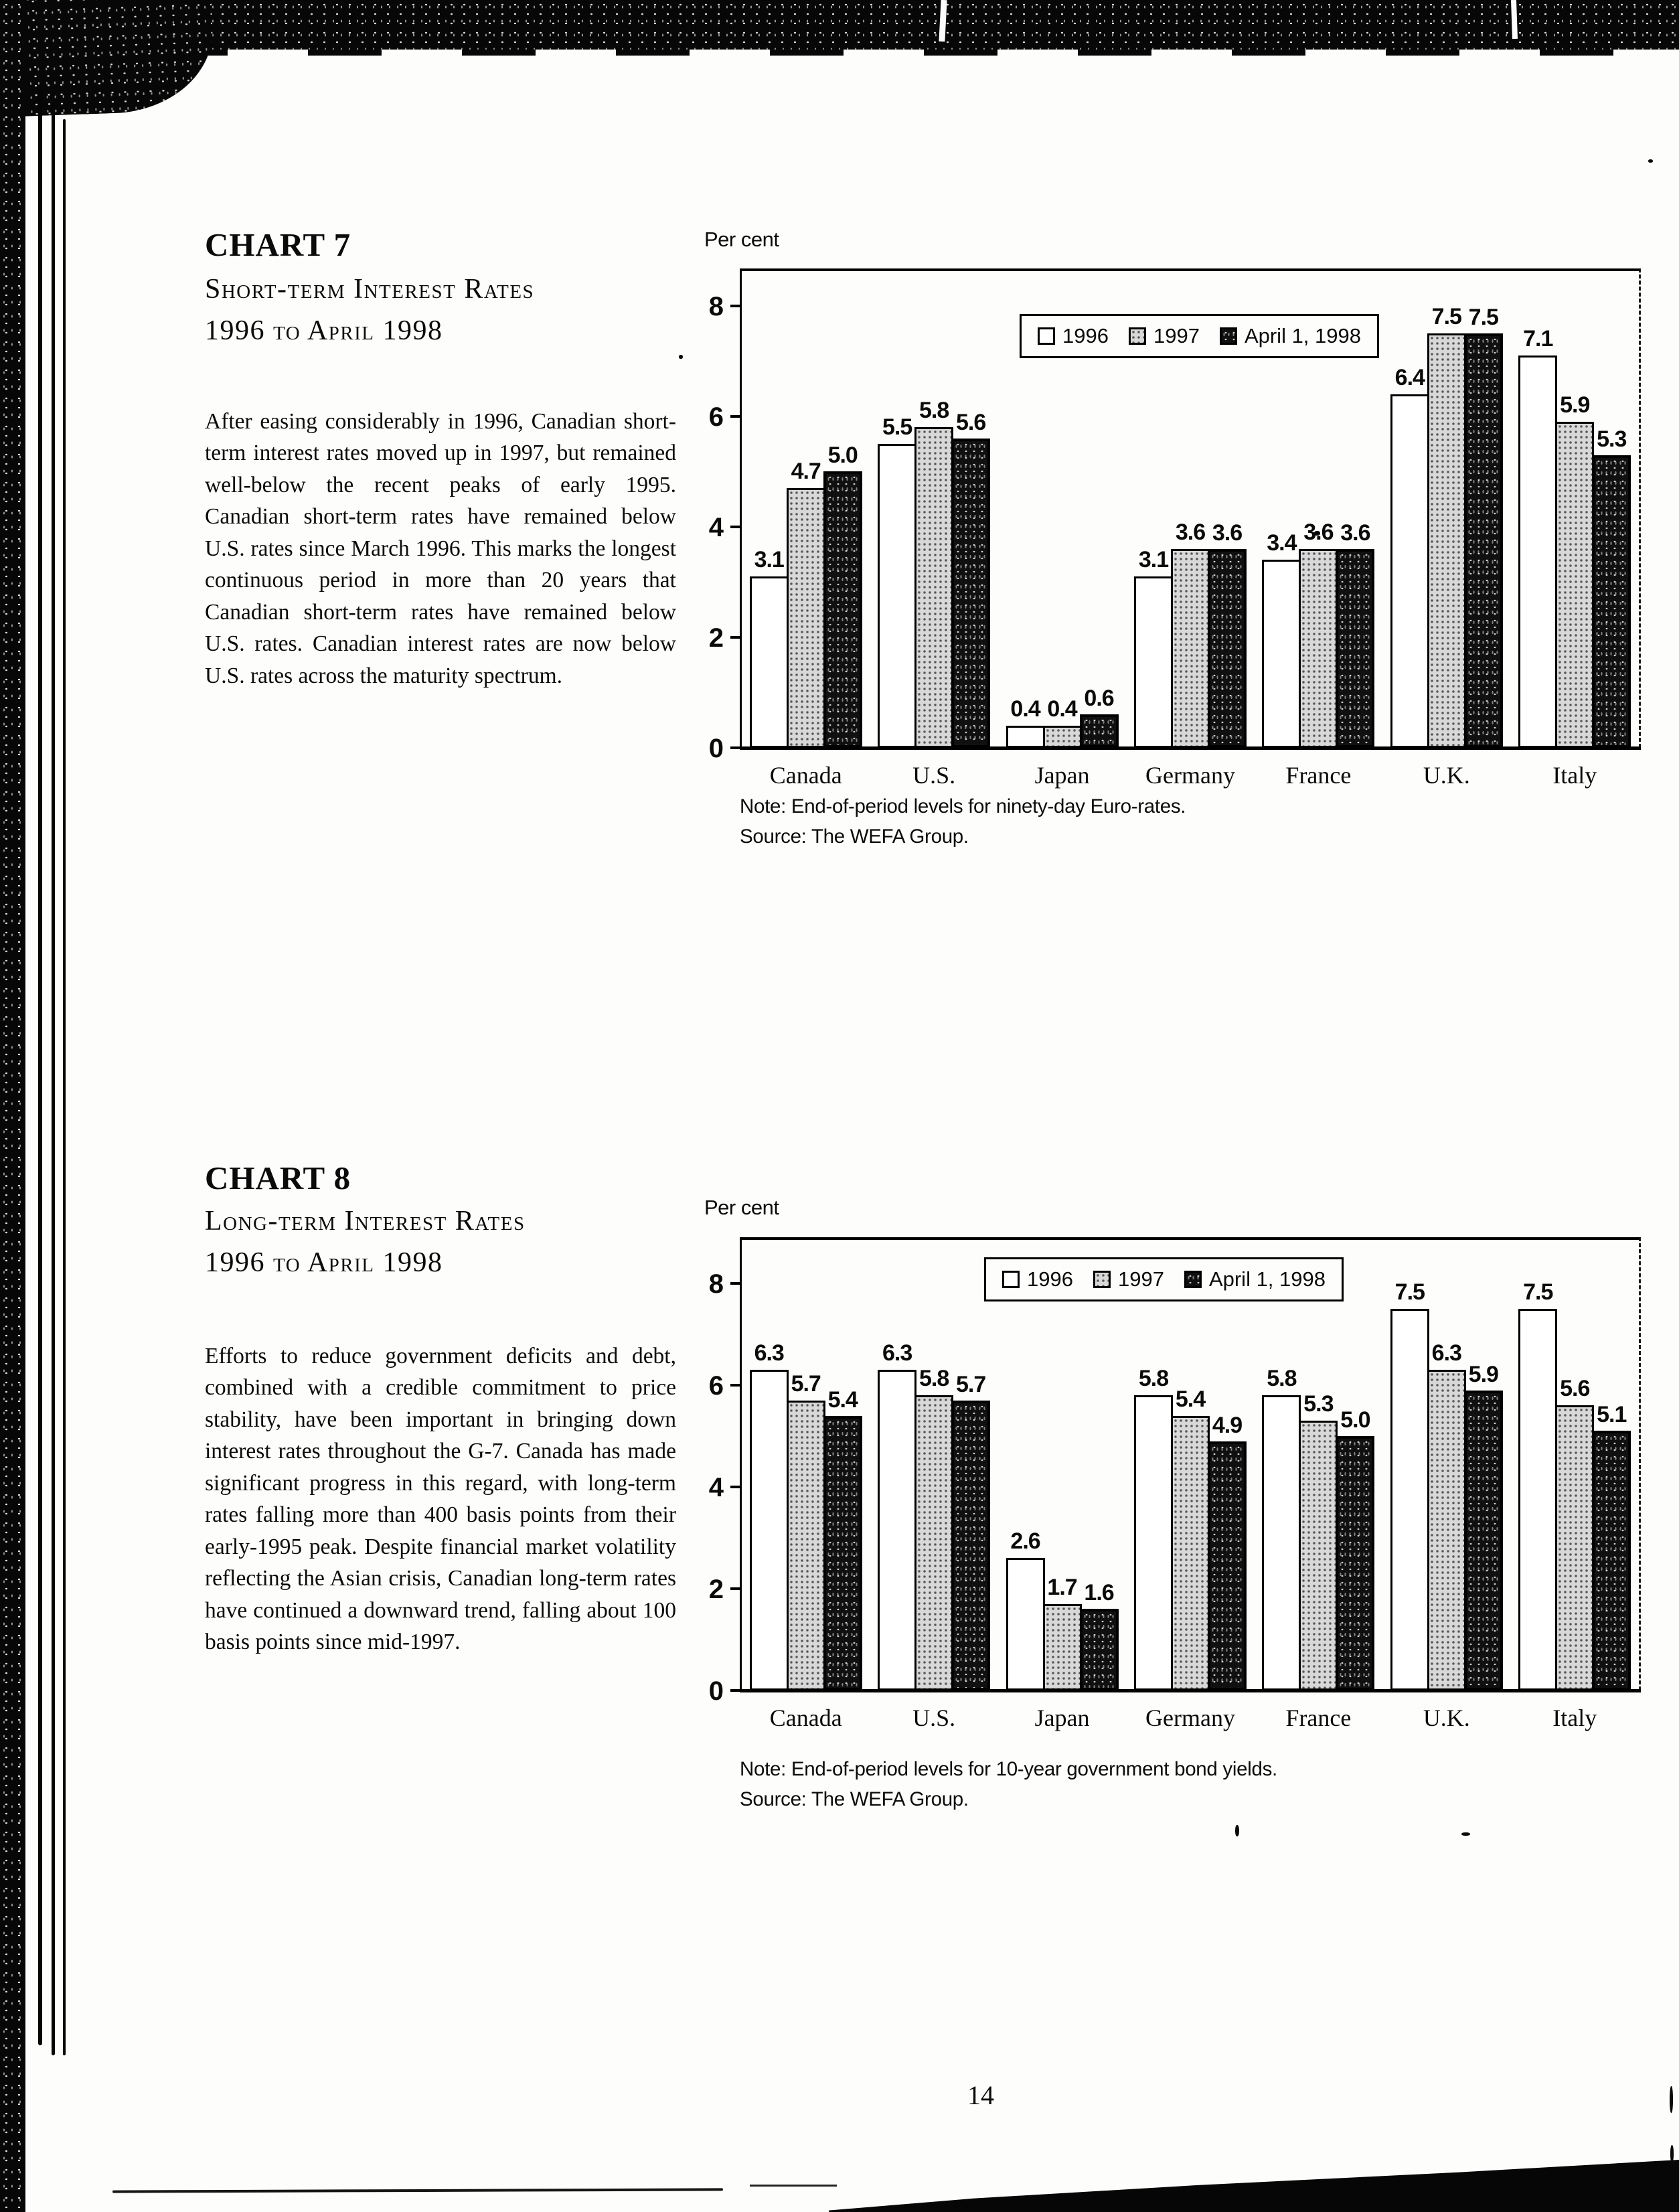  Describe the element at coordinates (933, 573) in the screenshot. I see `bar-group-u-s: 5.5 5.8 5.6` at that location.